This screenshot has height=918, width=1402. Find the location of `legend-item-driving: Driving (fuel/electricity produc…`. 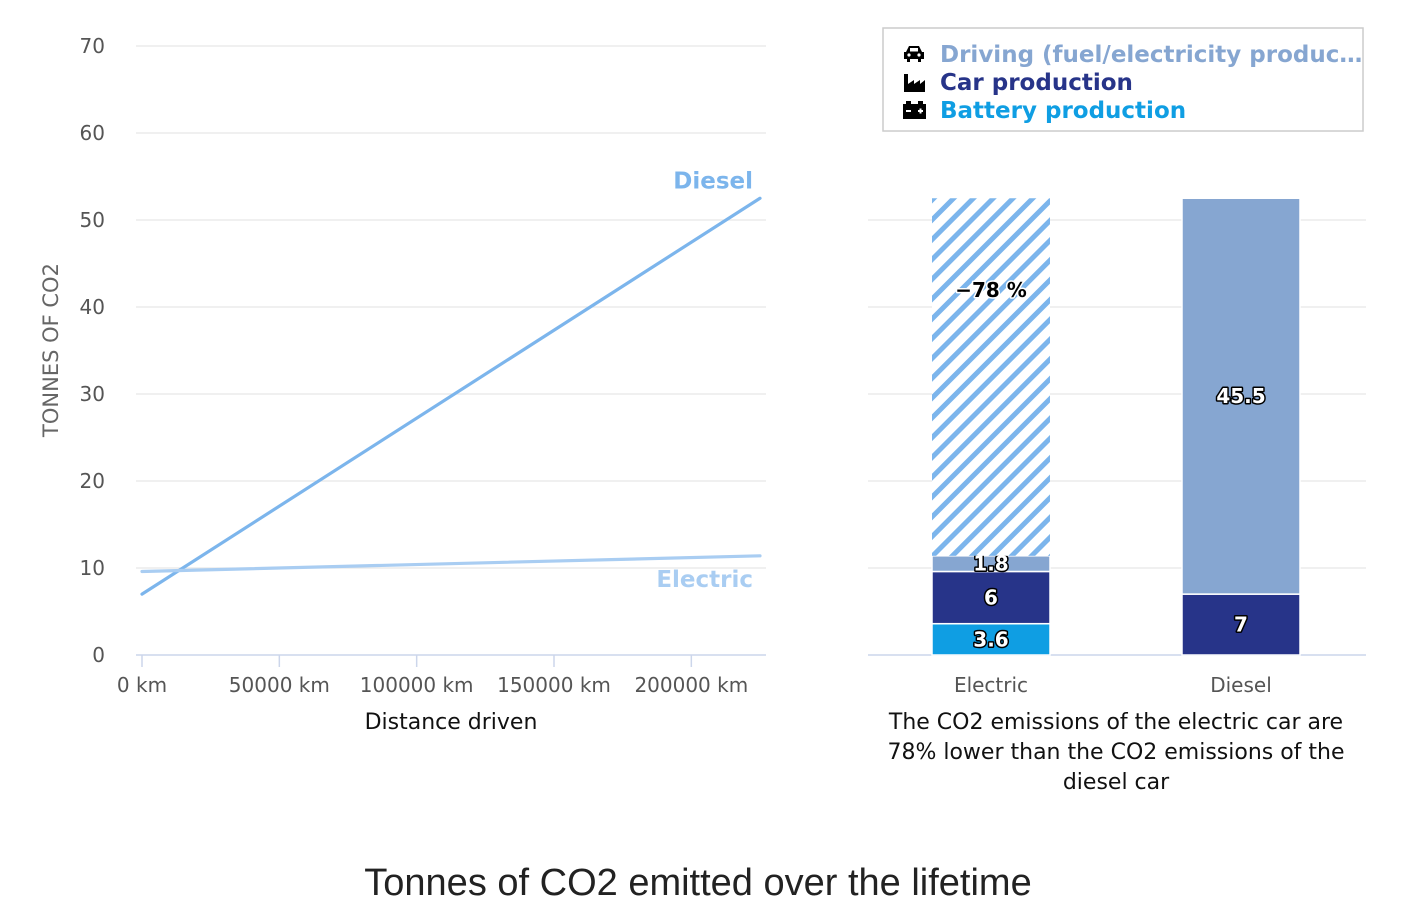

legend-item-driving: Driving (fuel/electricity produc… is located at coordinates (1133, 55).